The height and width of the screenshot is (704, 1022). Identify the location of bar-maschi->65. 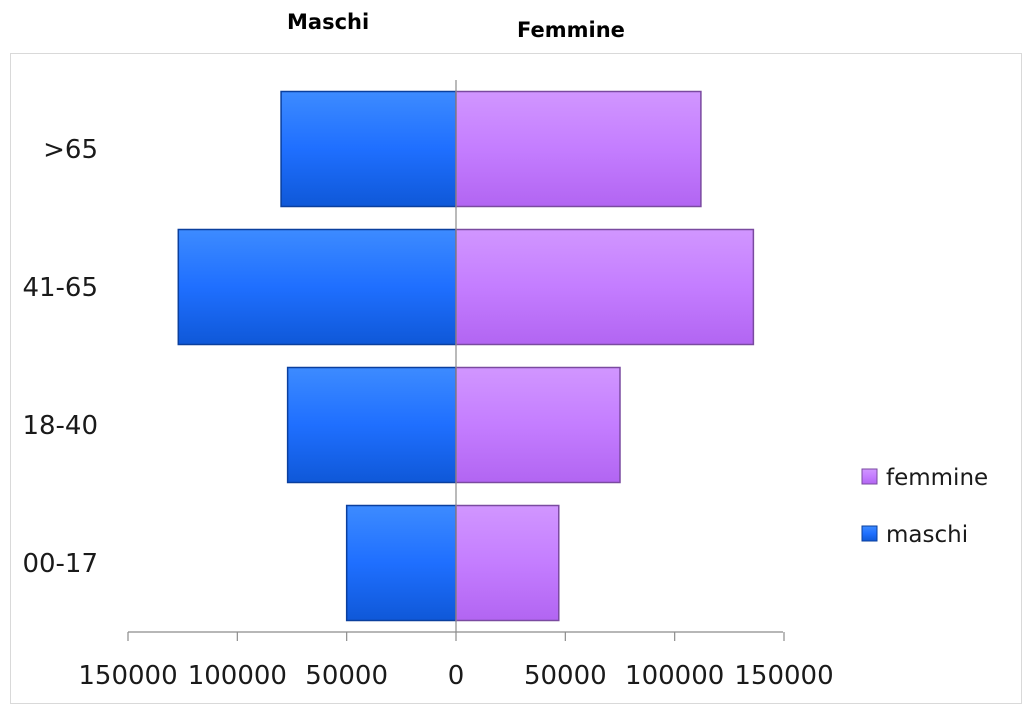
(368, 149).